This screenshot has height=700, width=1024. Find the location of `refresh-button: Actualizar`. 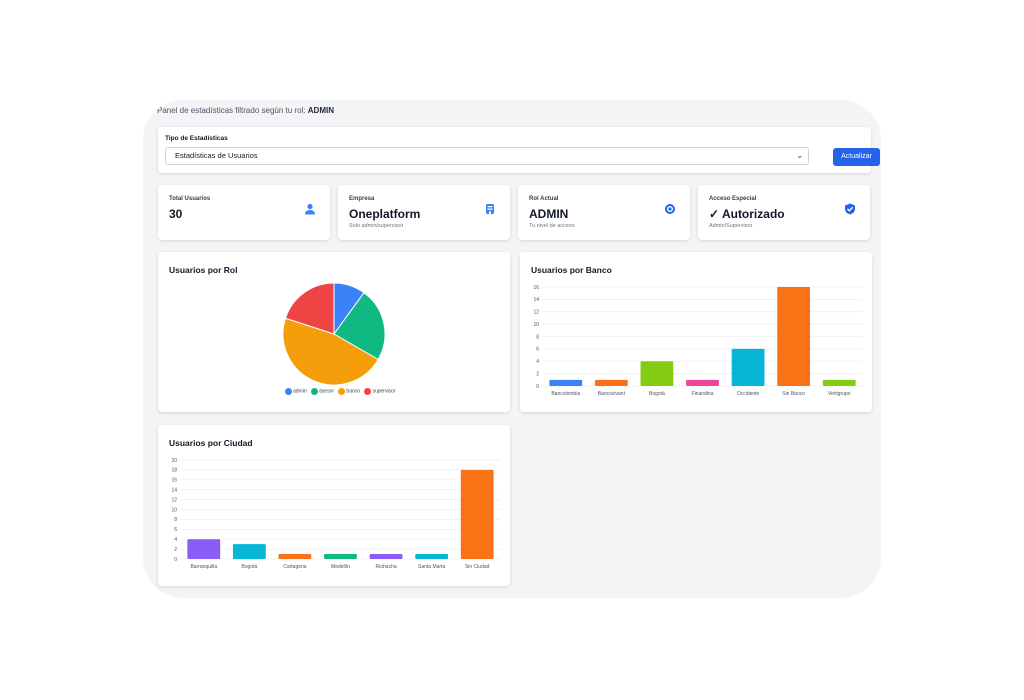

refresh-button: Actualizar is located at coordinates (856, 157).